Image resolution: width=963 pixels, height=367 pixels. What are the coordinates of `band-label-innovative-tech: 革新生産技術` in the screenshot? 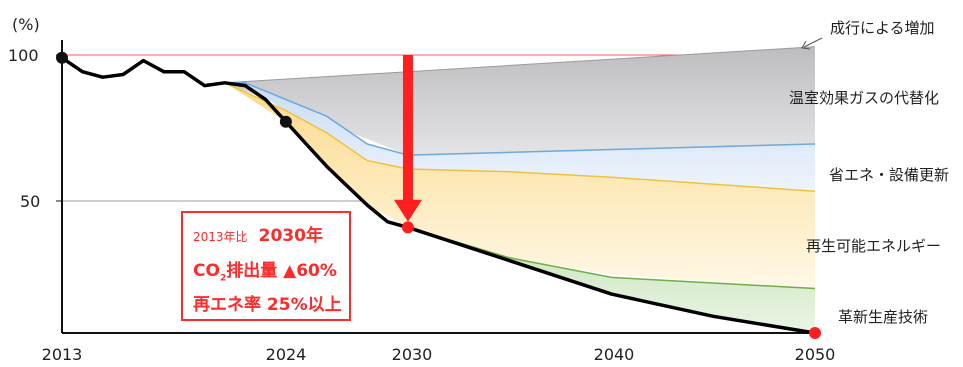 It's located at (883, 317).